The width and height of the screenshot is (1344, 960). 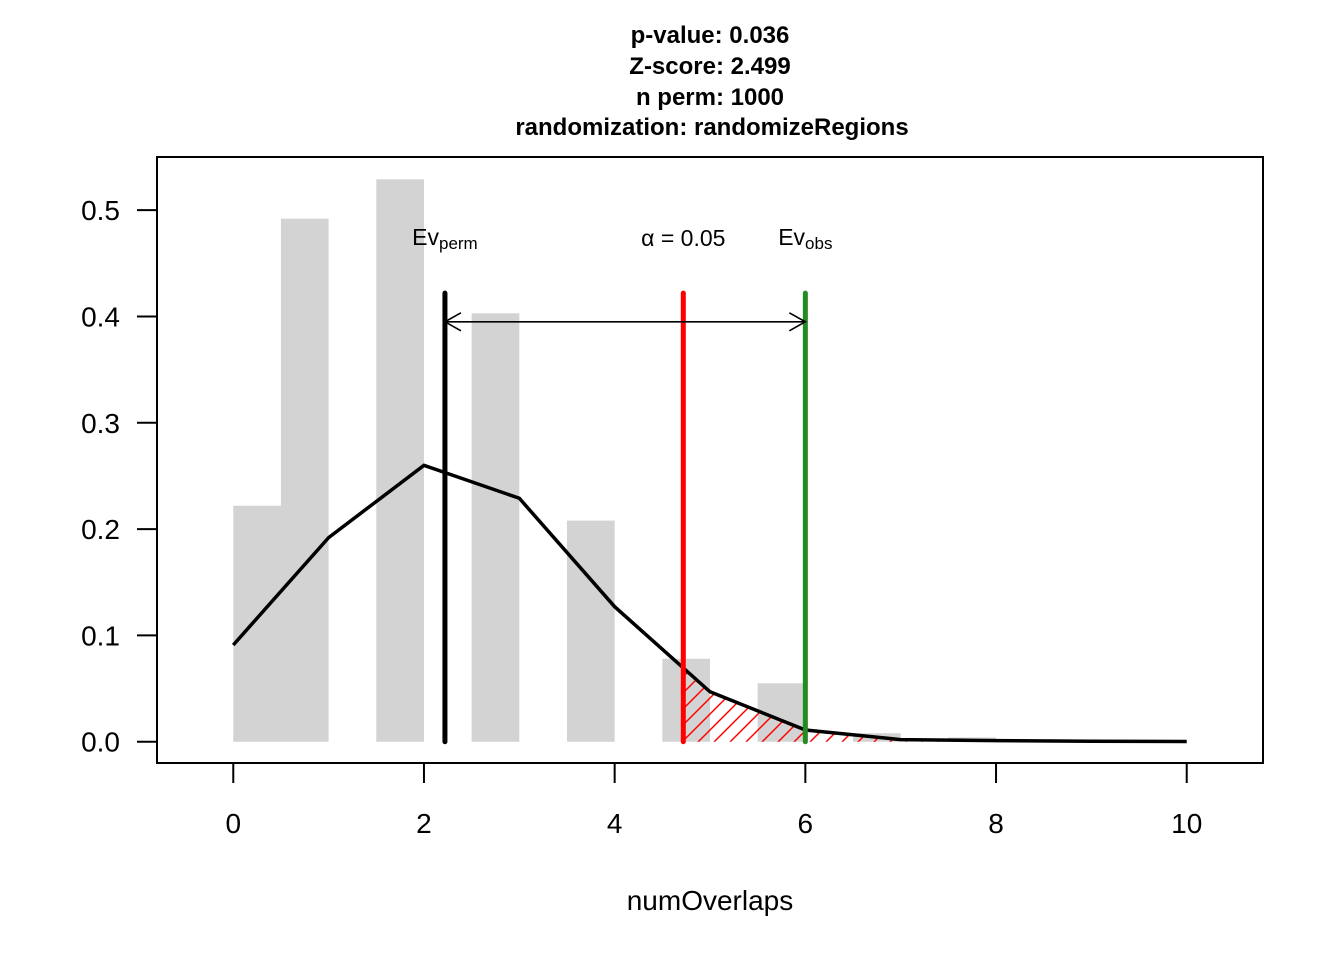 What do you see at coordinates (233, 823) in the screenshot?
I see `x-tick-label: 0` at bounding box center [233, 823].